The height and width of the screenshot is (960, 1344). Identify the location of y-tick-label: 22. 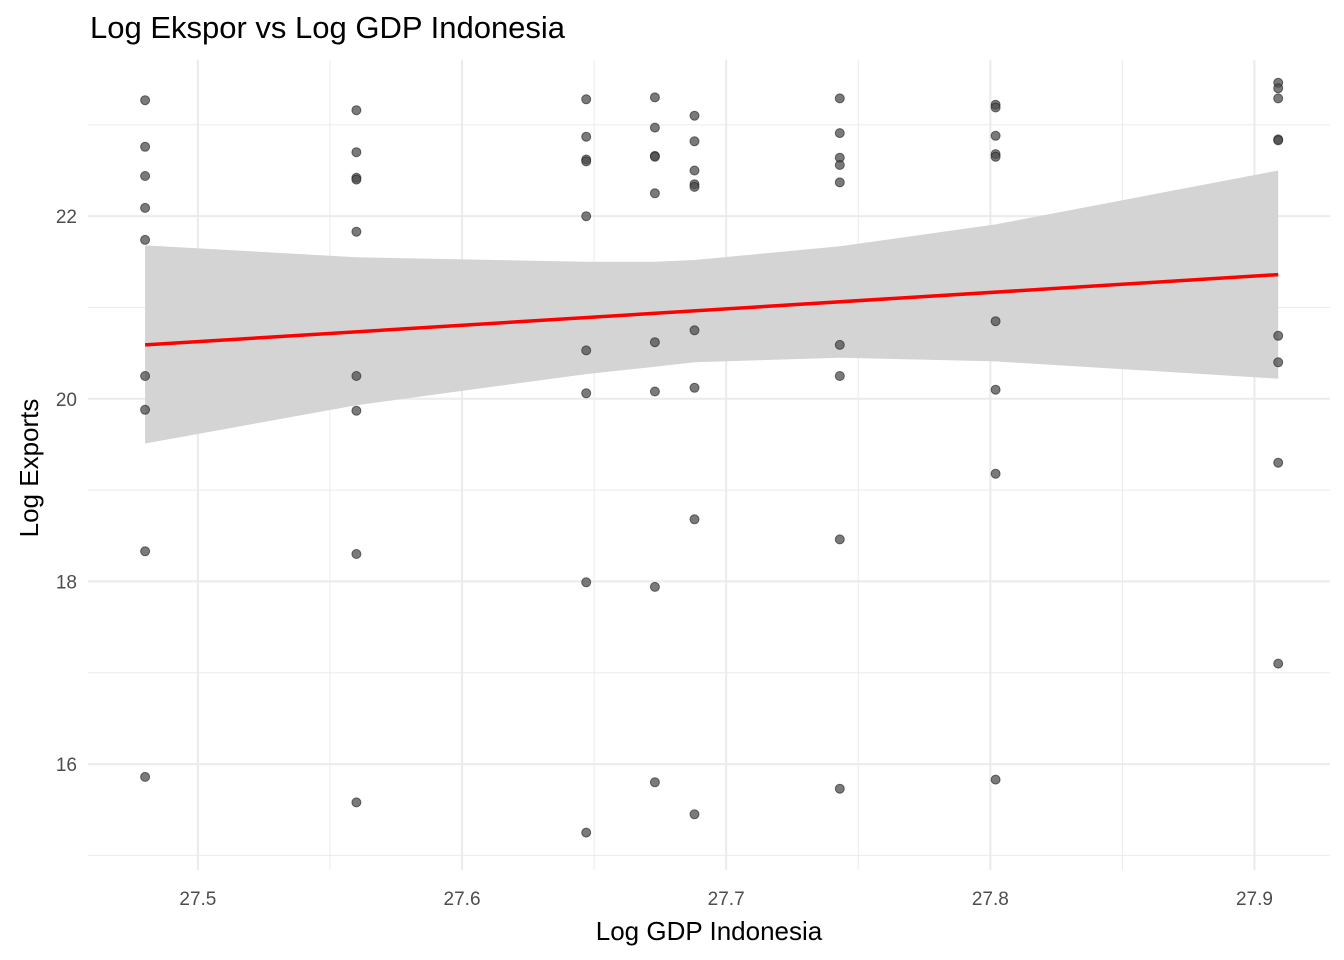
(66, 217).